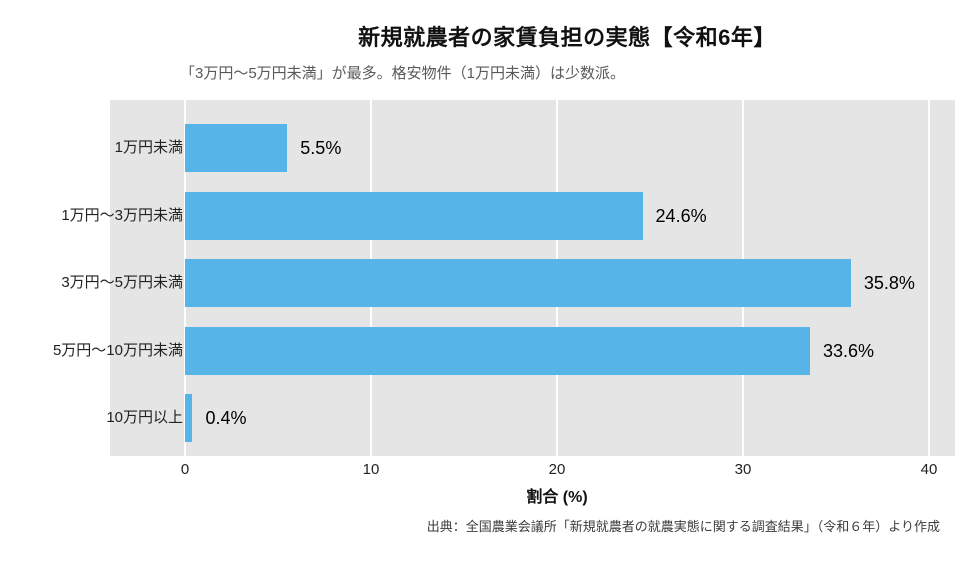 The height and width of the screenshot is (588, 980). I want to click on x-tick-label: 0, so click(185, 469).